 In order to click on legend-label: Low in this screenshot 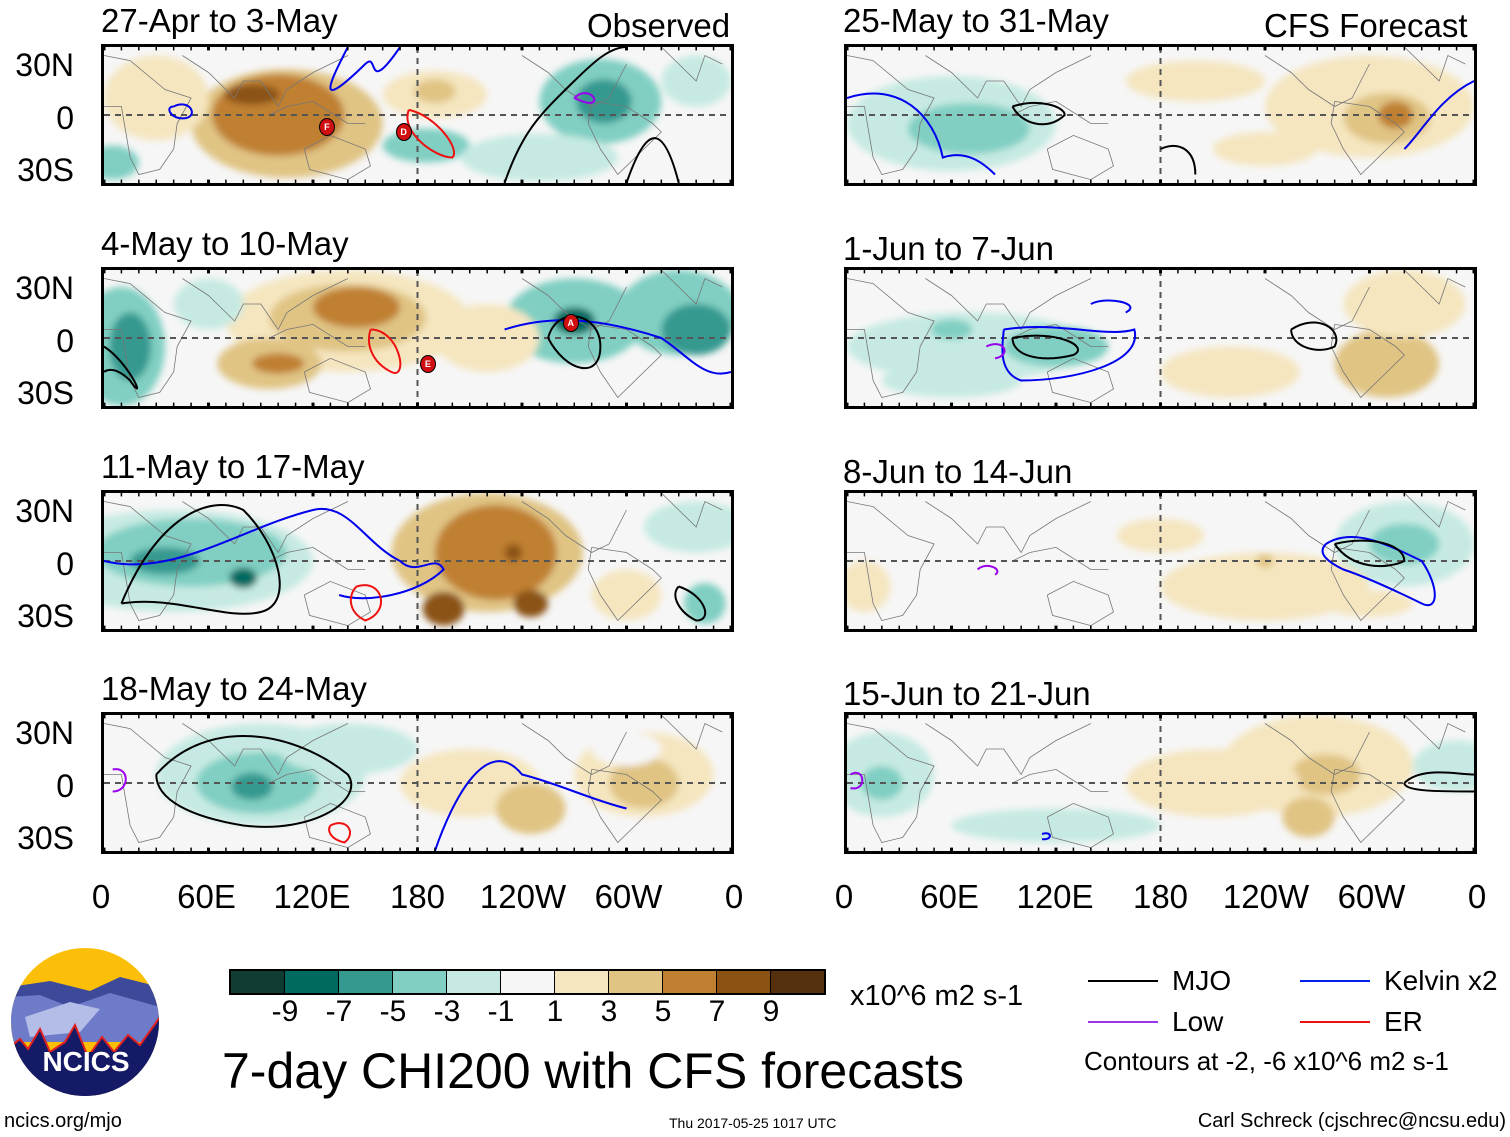, I will do `click(1198, 1021)`.